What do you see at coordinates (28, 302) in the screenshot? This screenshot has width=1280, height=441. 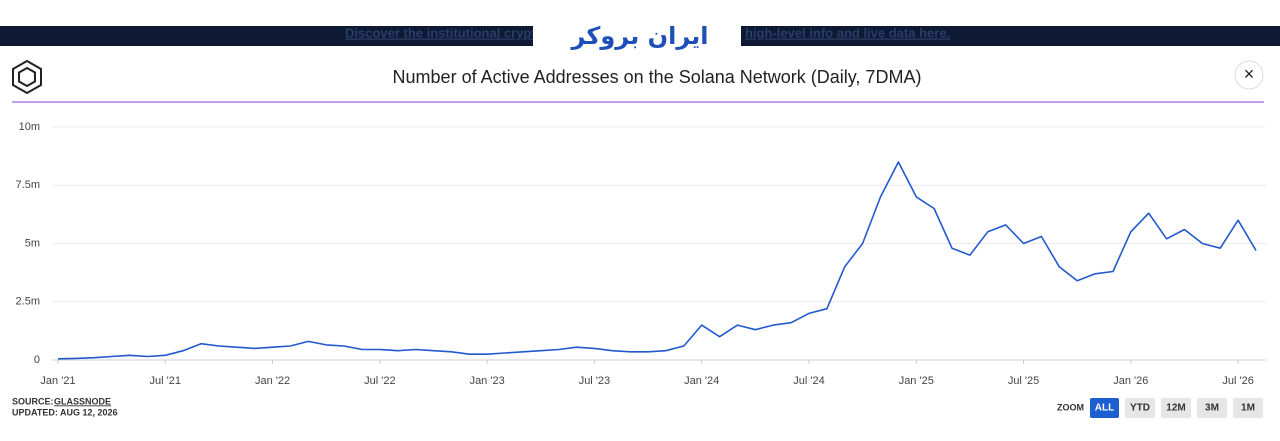 I see `y-tick-label: 2.5m` at bounding box center [28, 302].